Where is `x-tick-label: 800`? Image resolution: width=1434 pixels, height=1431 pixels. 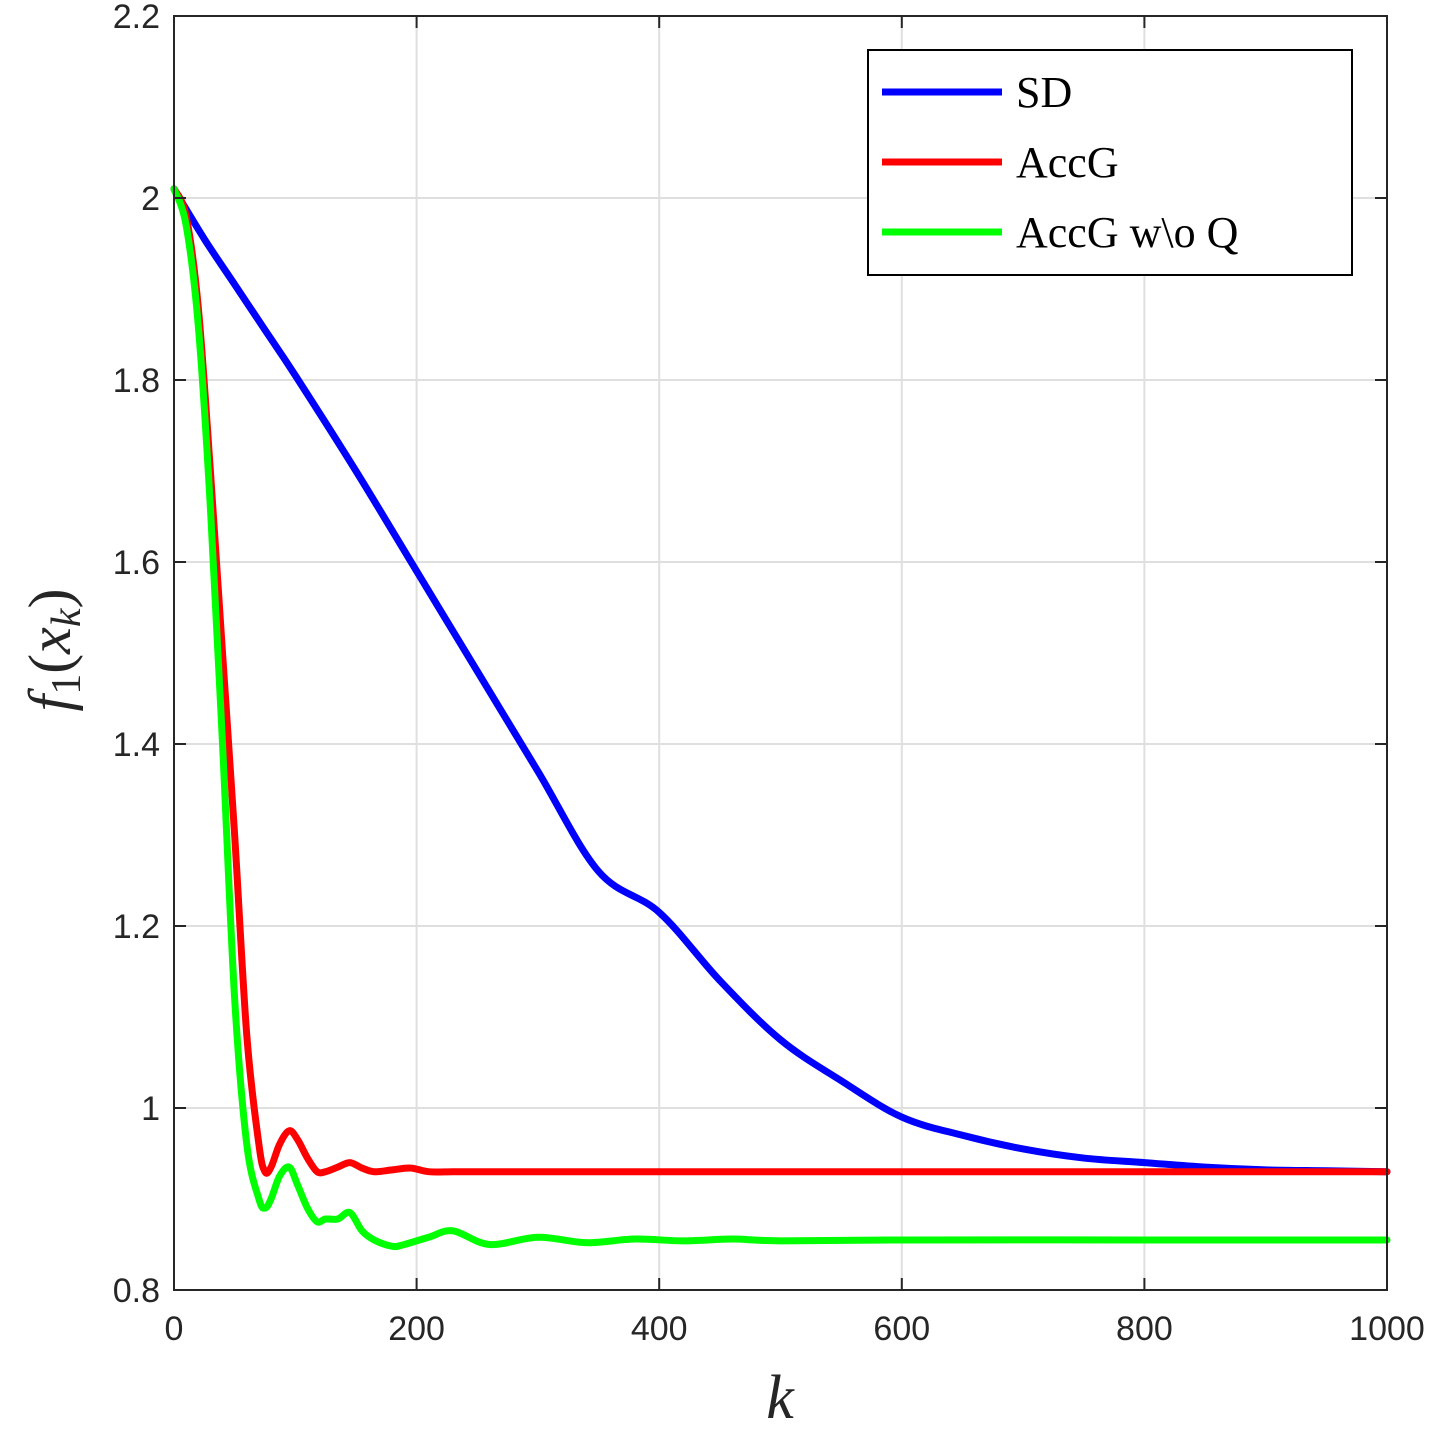 x-tick-label: 800 is located at coordinates (1144, 1329).